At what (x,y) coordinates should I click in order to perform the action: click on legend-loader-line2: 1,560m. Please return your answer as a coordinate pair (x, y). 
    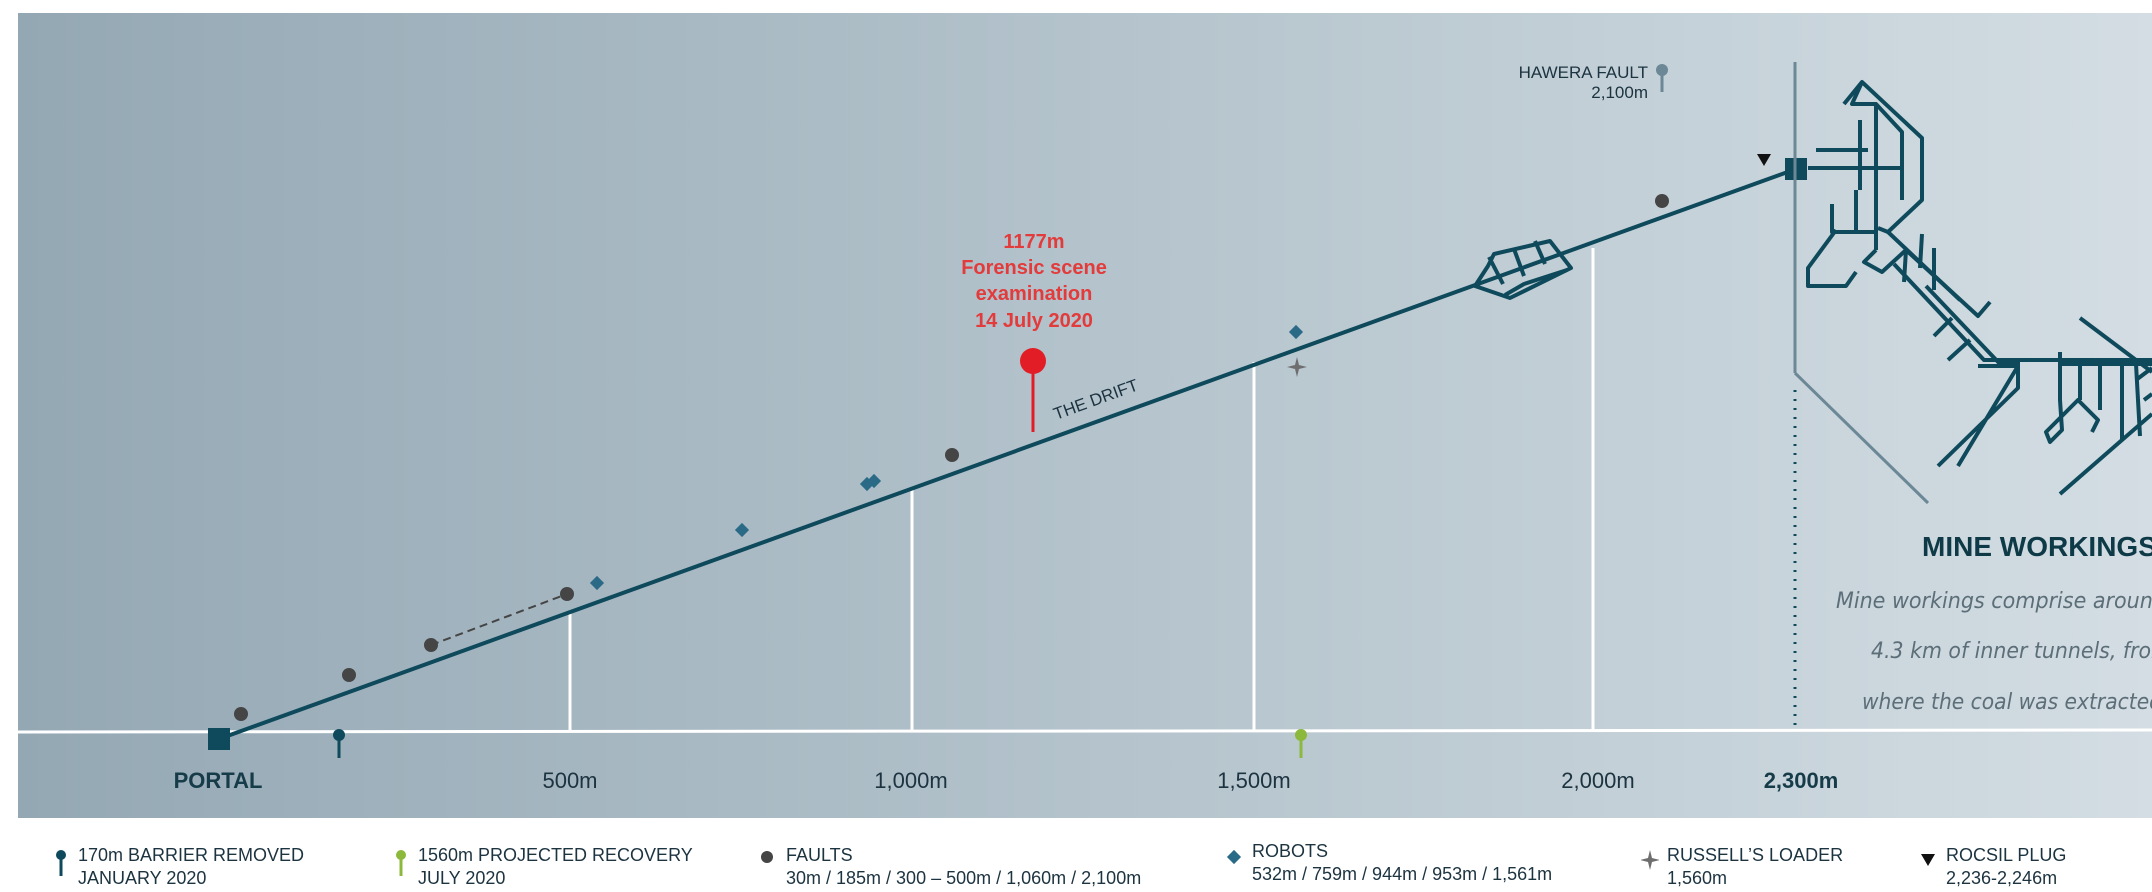
    Looking at the image, I should click on (1697, 878).